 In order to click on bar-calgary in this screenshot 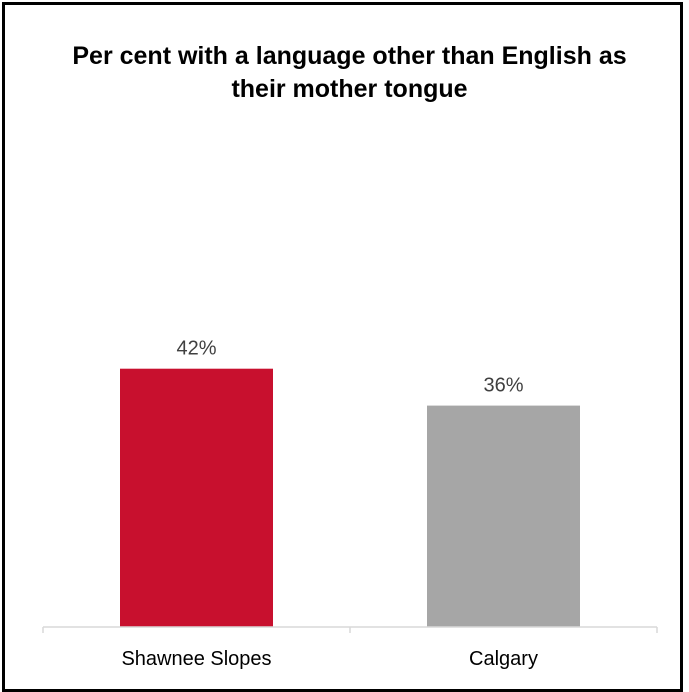, I will do `click(503, 516)`.